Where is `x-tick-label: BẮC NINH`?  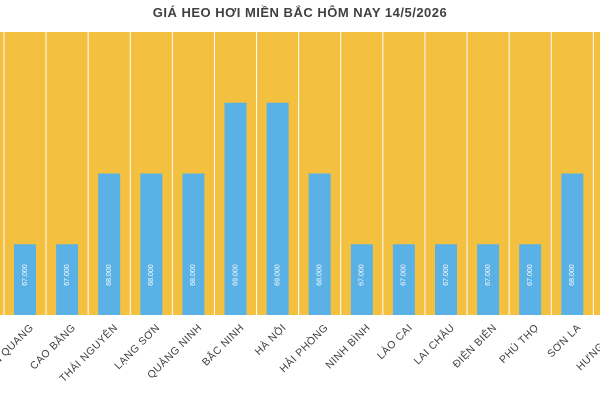 x-tick-label: BẮC NINH is located at coordinates (223, 345).